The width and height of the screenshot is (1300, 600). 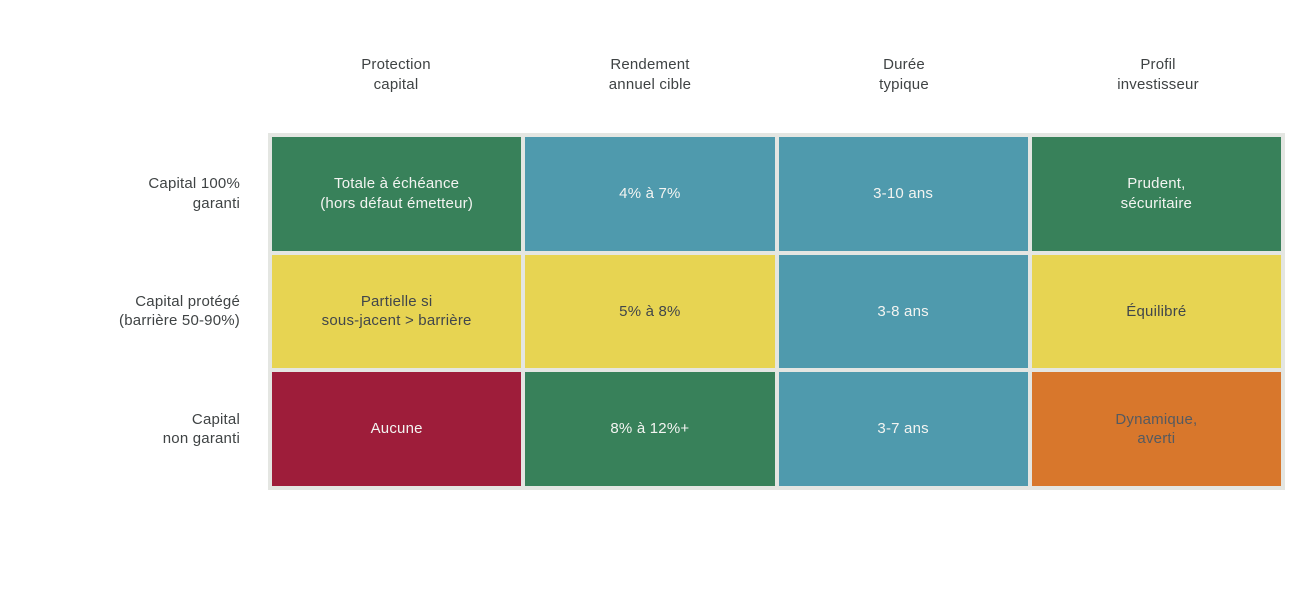 What do you see at coordinates (650, 194) in the screenshot?
I see `cell-r0-rendement: 4% à 7%` at bounding box center [650, 194].